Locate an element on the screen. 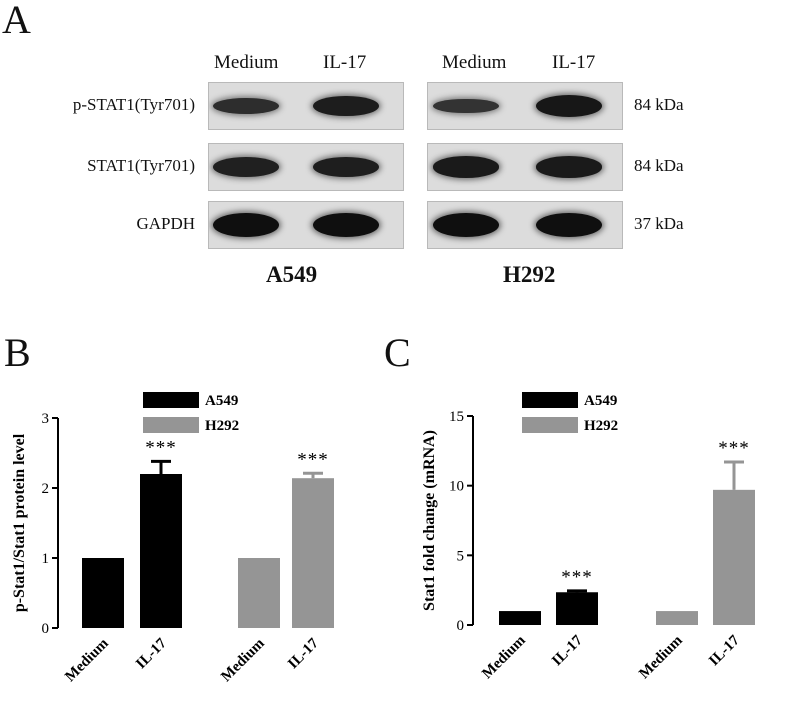 The image size is (787, 702). y-tick-label: 2 is located at coordinates (46, 489).